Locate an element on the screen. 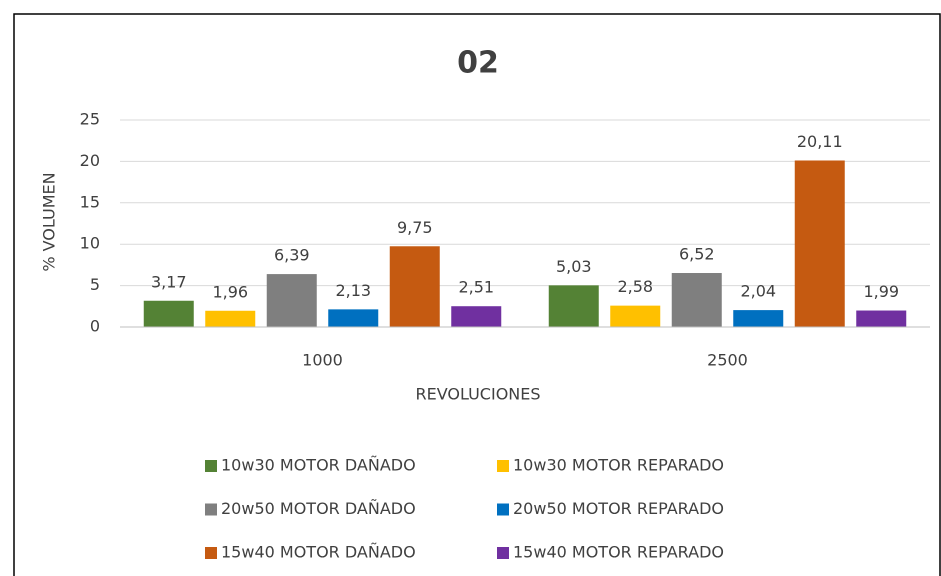 This screenshot has height=576, width=941. data-label: 1,96 is located at coordinates (230, 291).